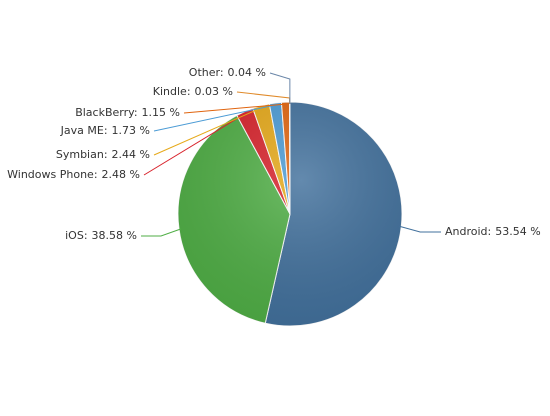 The image size is (550, 416). What do you see at coordinates (493, 231) in the screenshot?
I see `data-label: Android:53.54 %` at bounding box center [493, 231].